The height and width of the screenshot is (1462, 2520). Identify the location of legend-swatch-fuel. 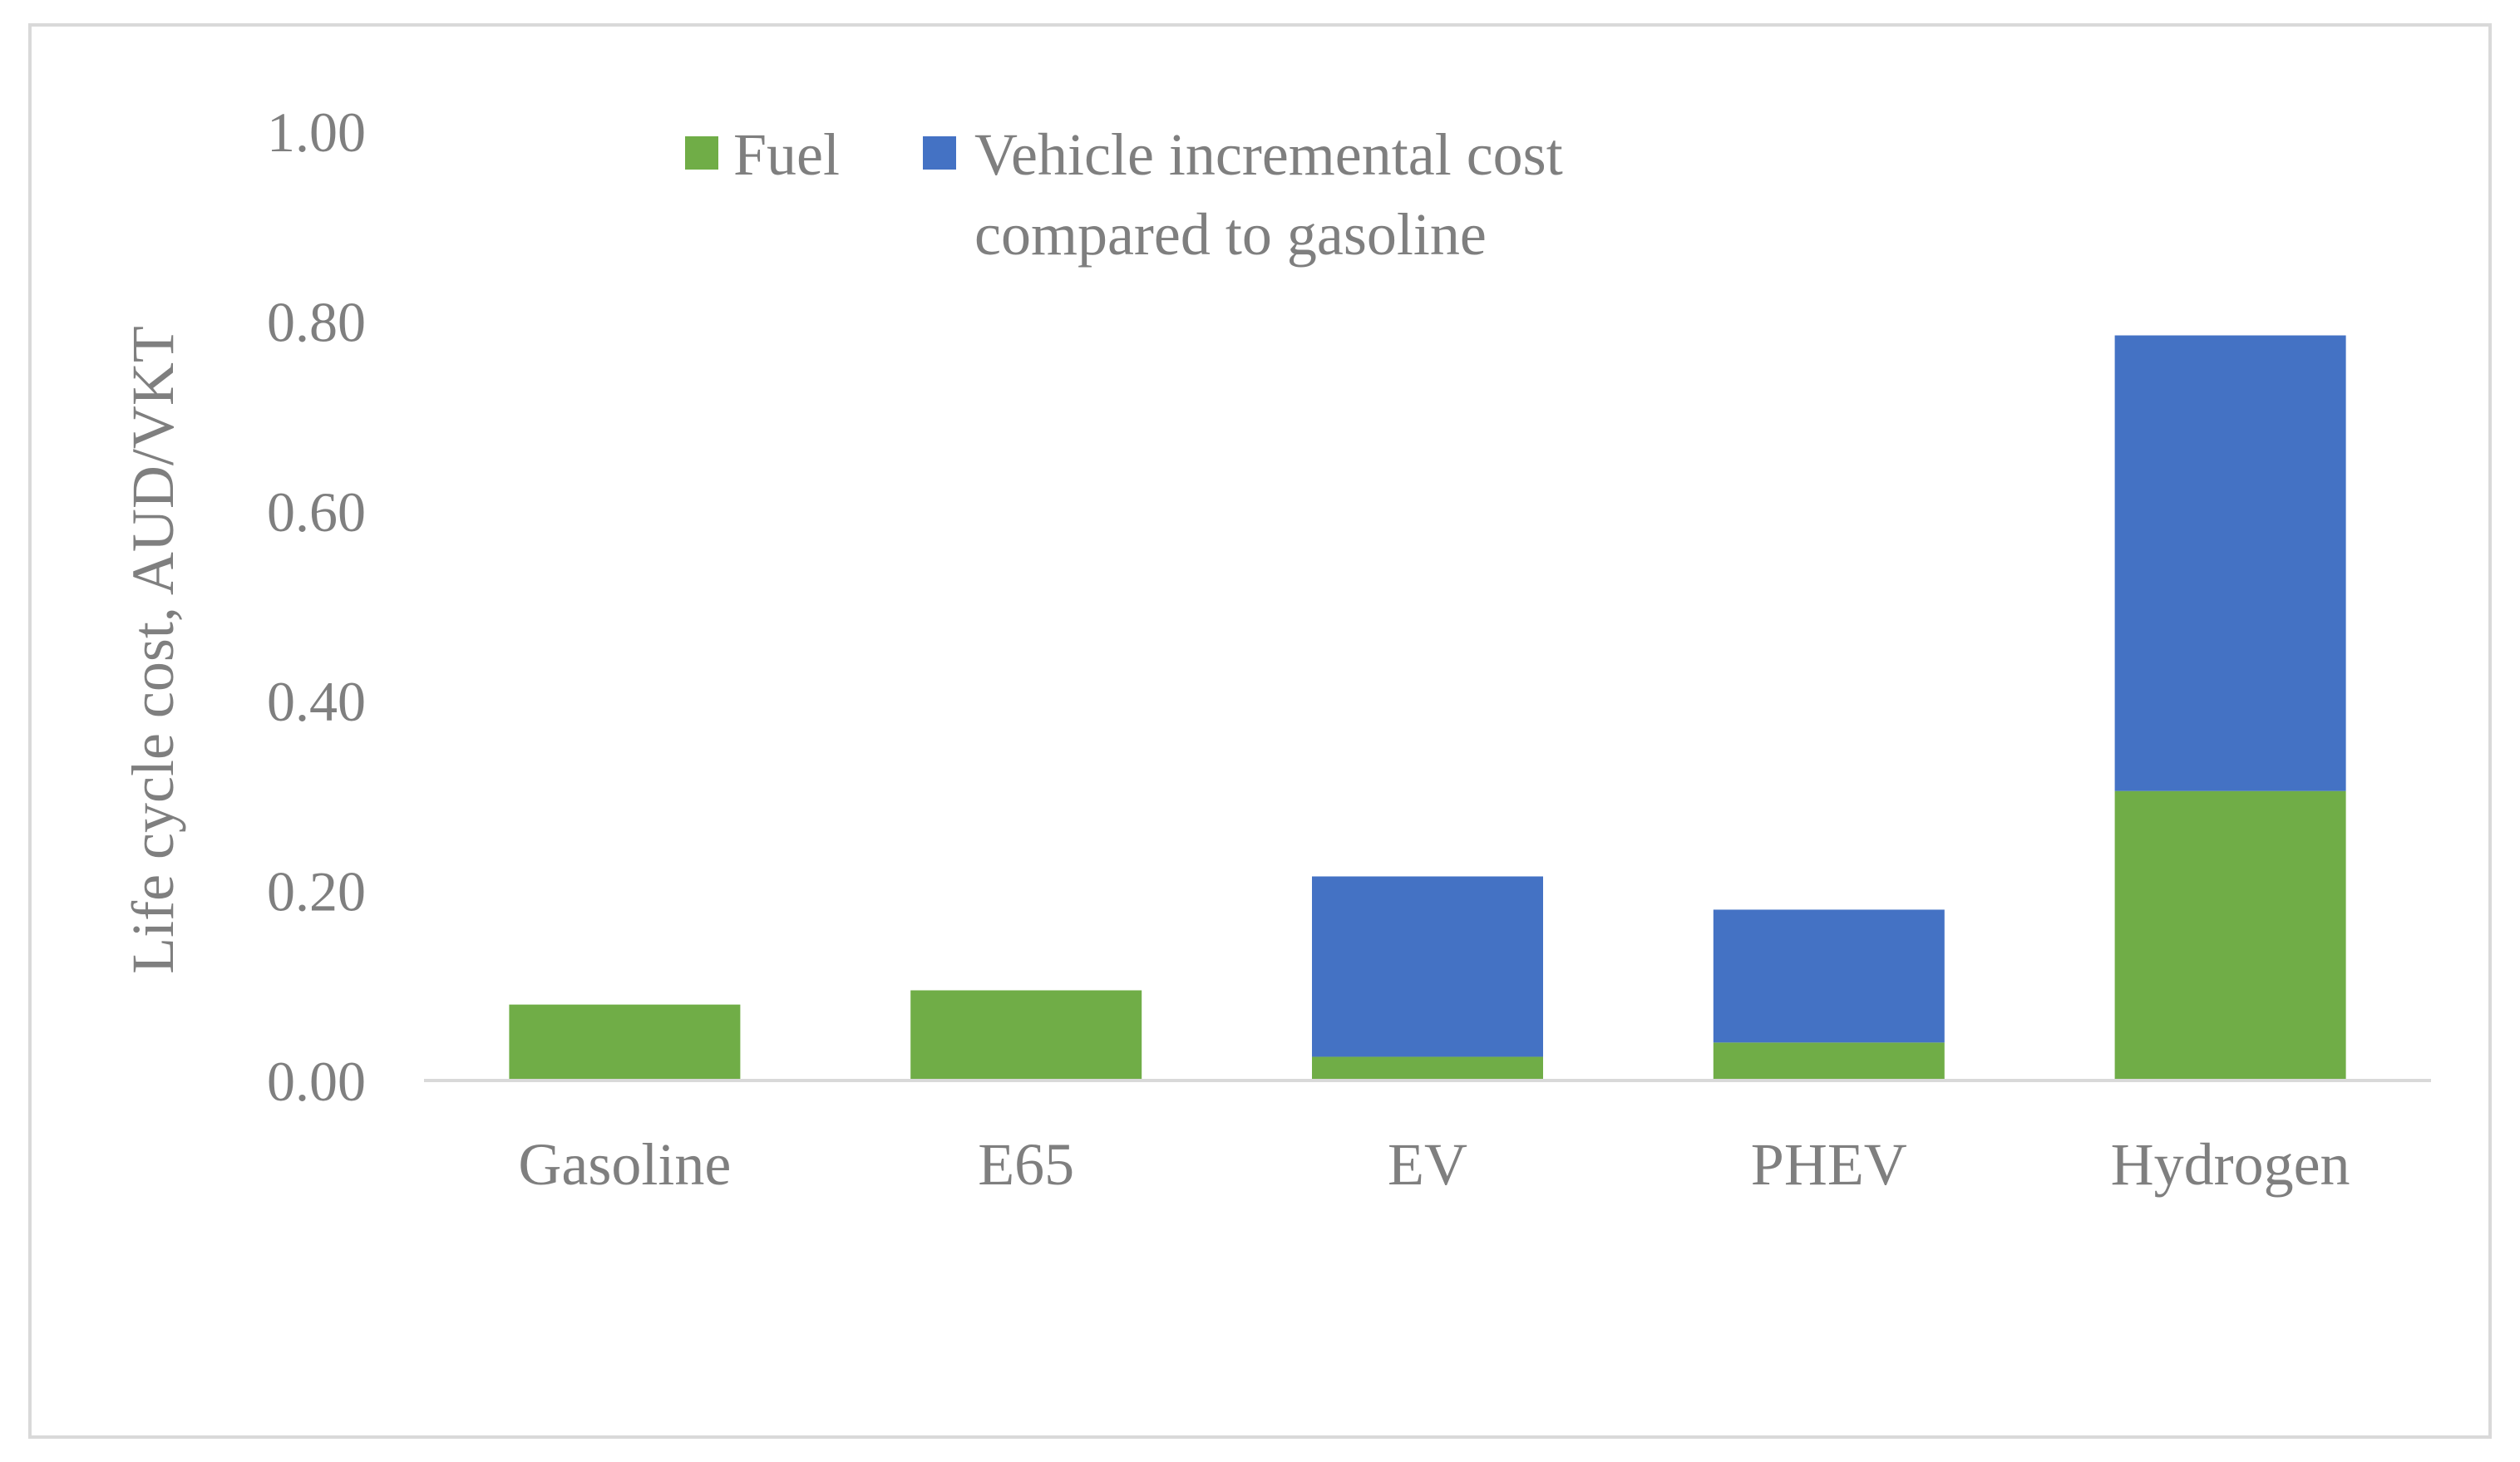
(701, 153).